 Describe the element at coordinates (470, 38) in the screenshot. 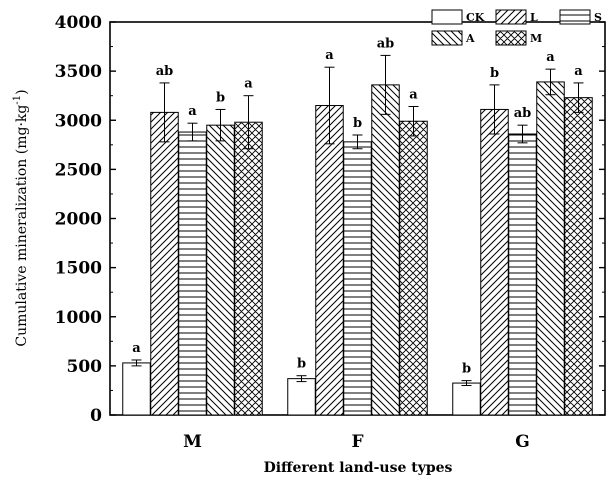

I see `legend-label-a: A` at that location.